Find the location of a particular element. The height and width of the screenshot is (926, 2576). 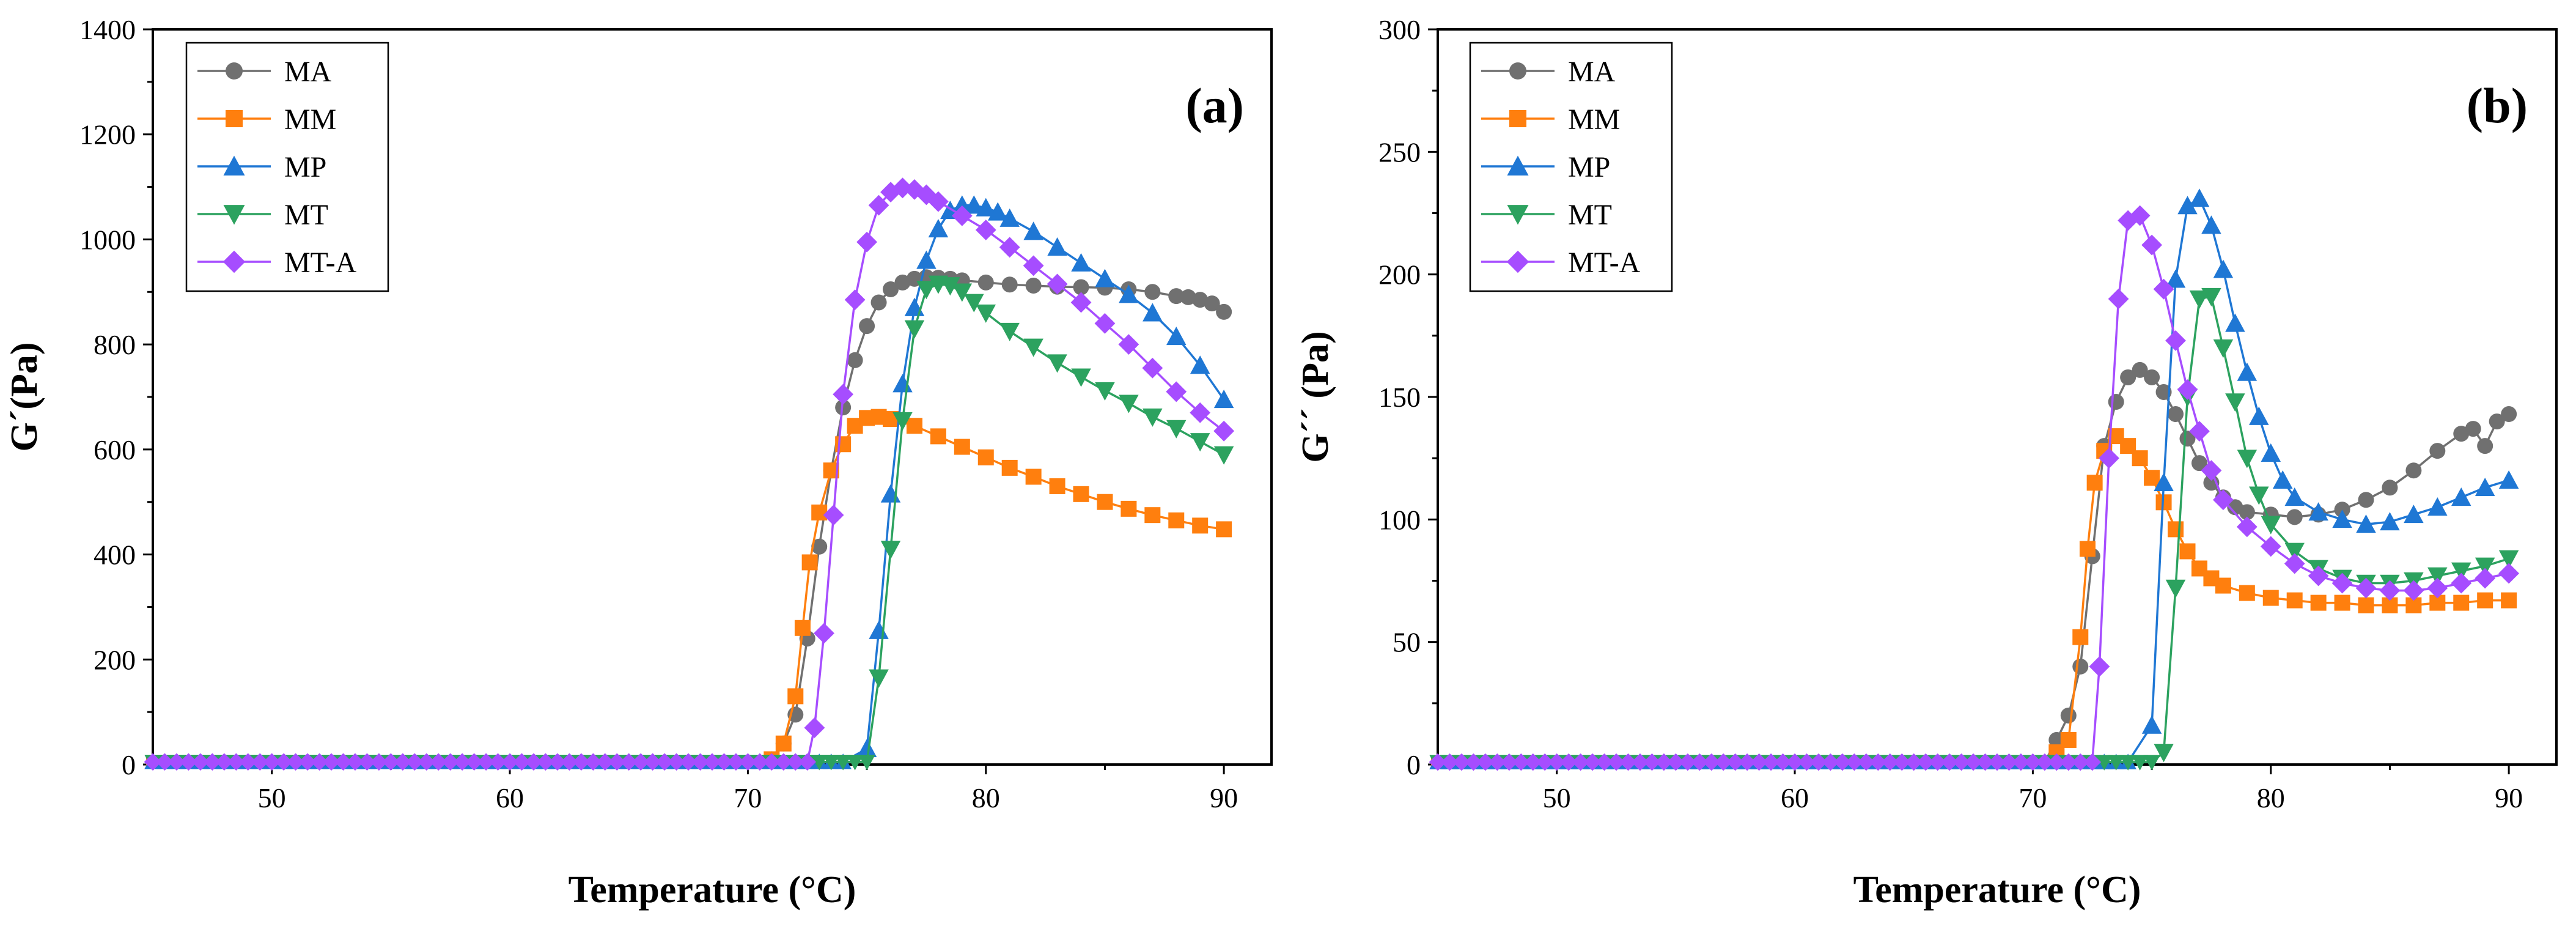

legend: MA MM MP MT MT-A is located at coordinates (1571, 167).